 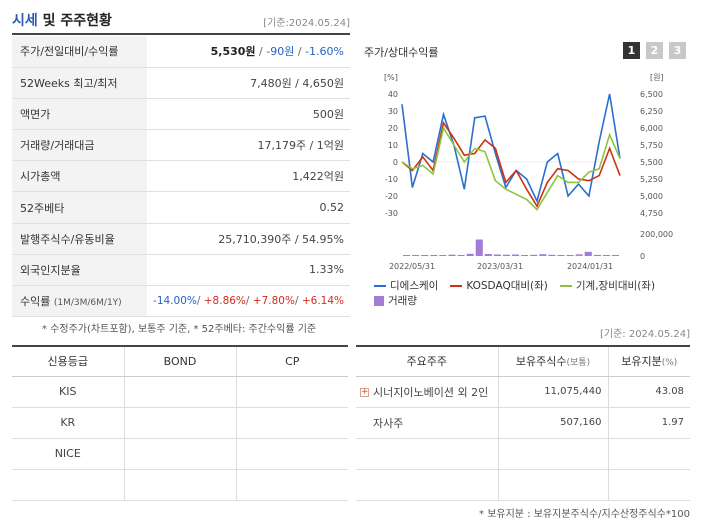 What do you see at coordinates (391, 77) in the screenshot?
I see `left-axis-unit: [%]` at bounding box center [391, 77].